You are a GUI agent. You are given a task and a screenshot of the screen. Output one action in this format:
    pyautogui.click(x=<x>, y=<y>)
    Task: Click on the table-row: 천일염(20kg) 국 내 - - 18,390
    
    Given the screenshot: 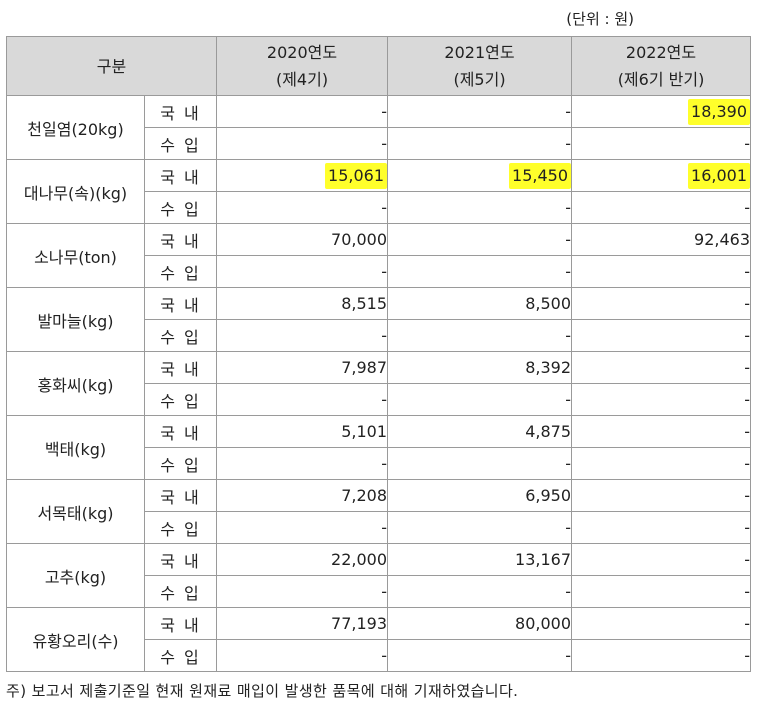 What is the action you would take?
    pyautogui.click(x=379, y=127)
    